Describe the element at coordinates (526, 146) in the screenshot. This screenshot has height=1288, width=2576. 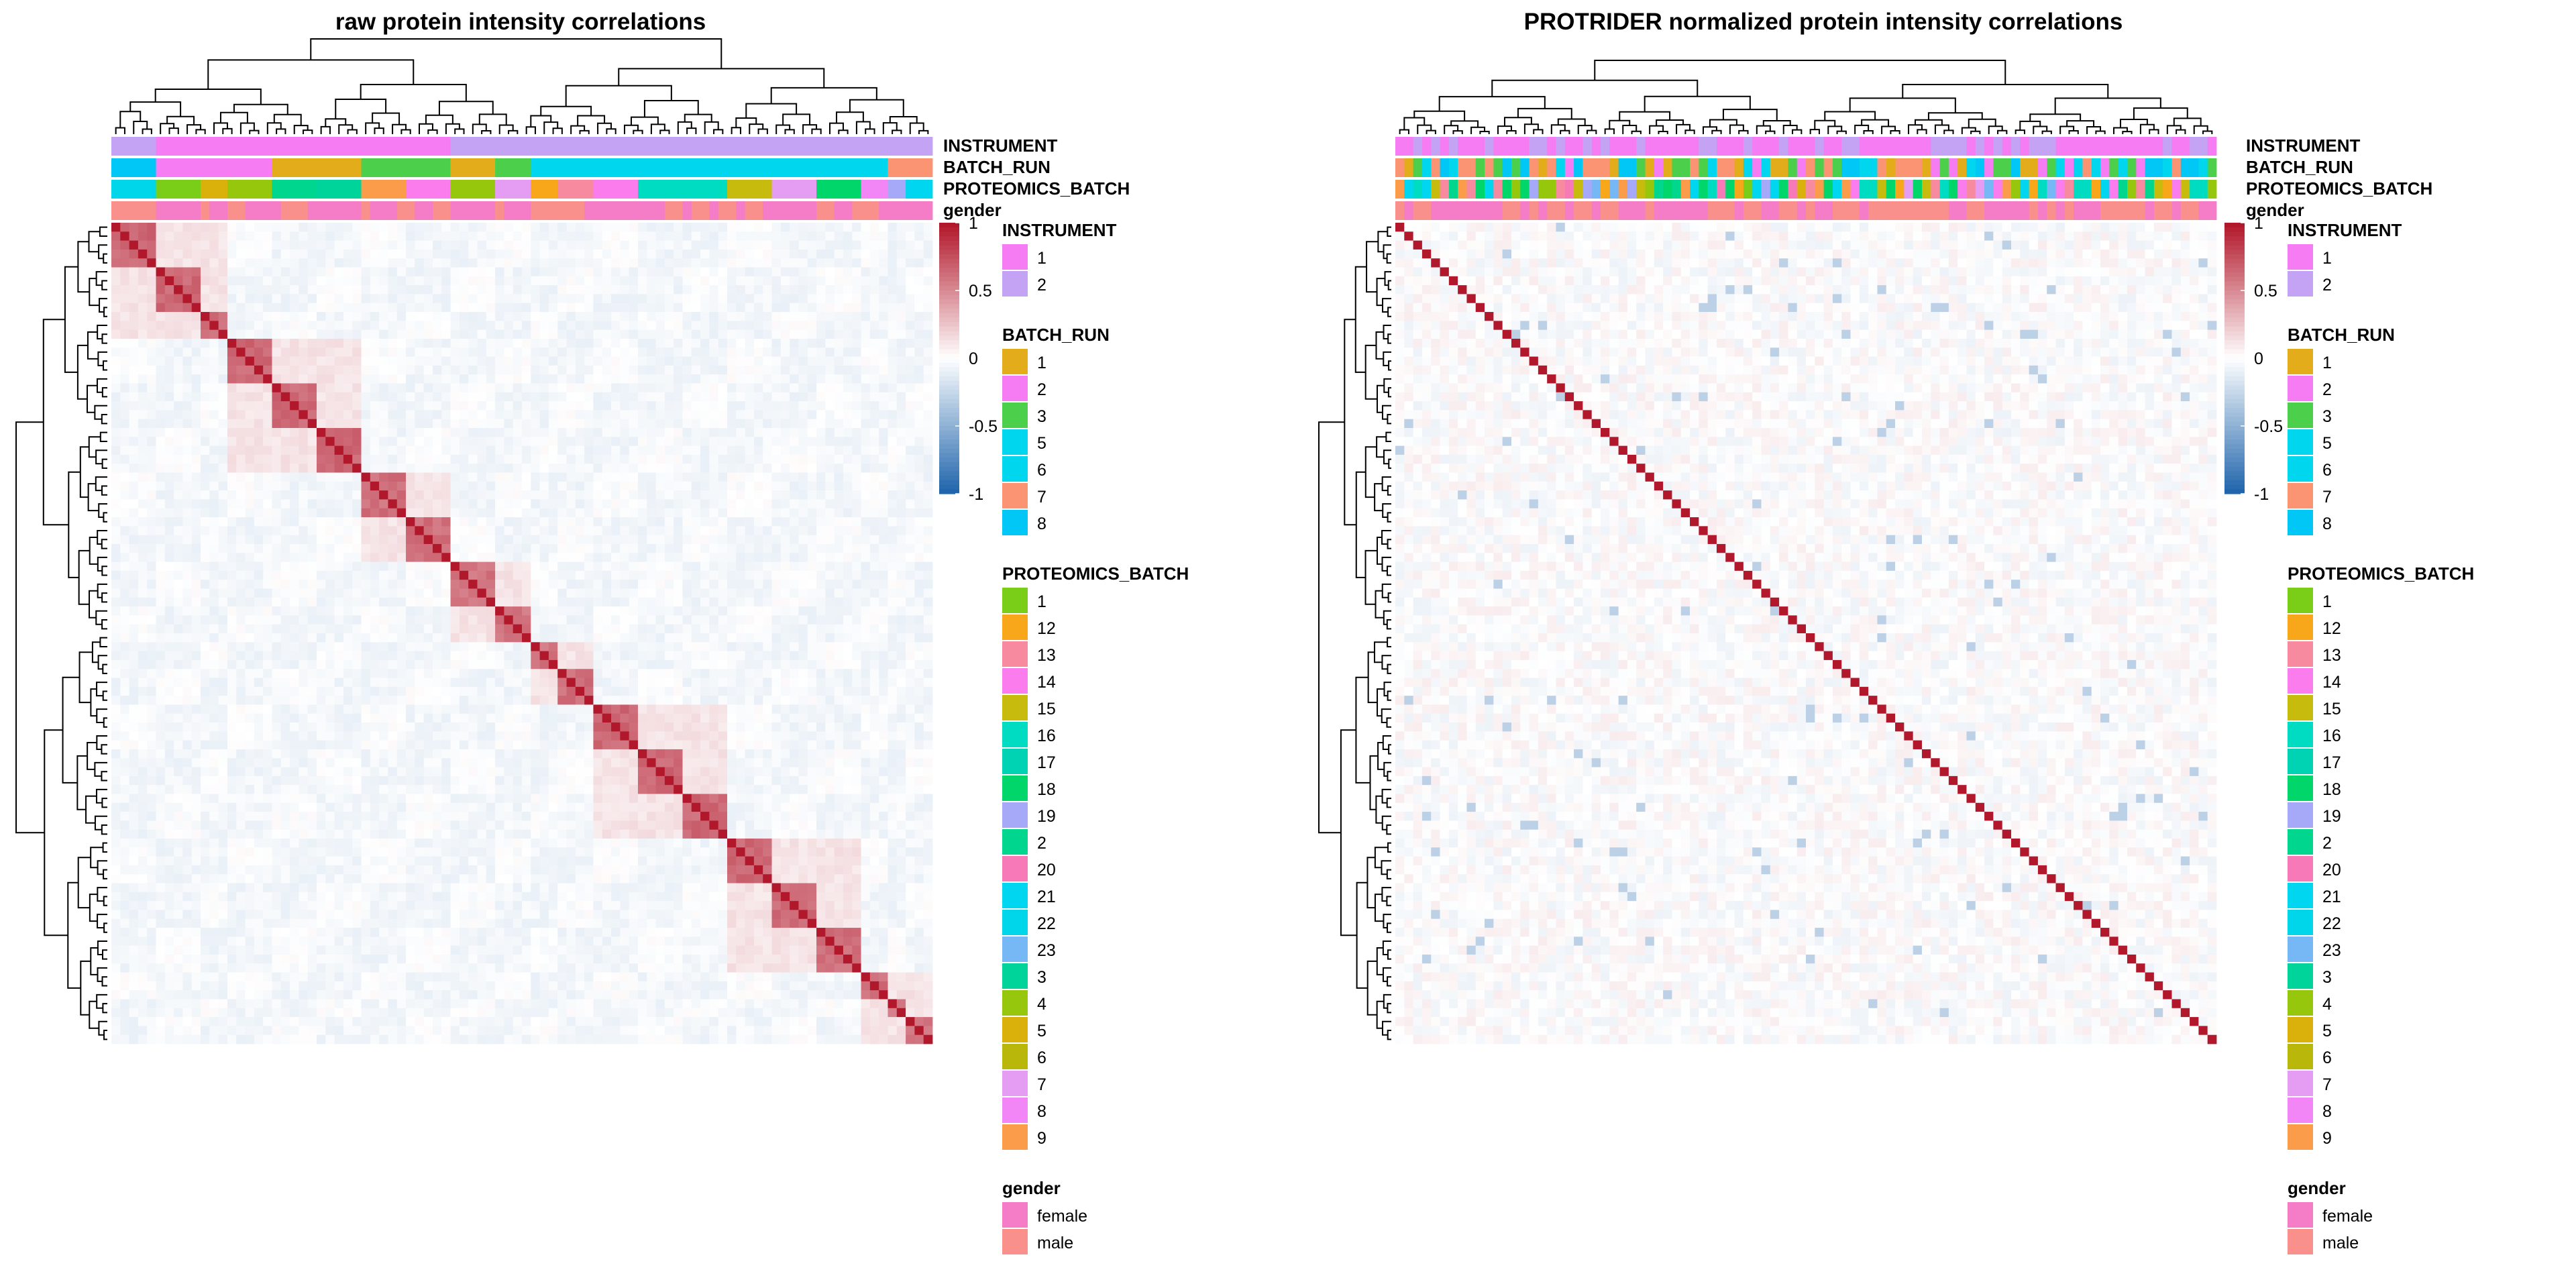
I see `annotation-cell-instrument` at that location.